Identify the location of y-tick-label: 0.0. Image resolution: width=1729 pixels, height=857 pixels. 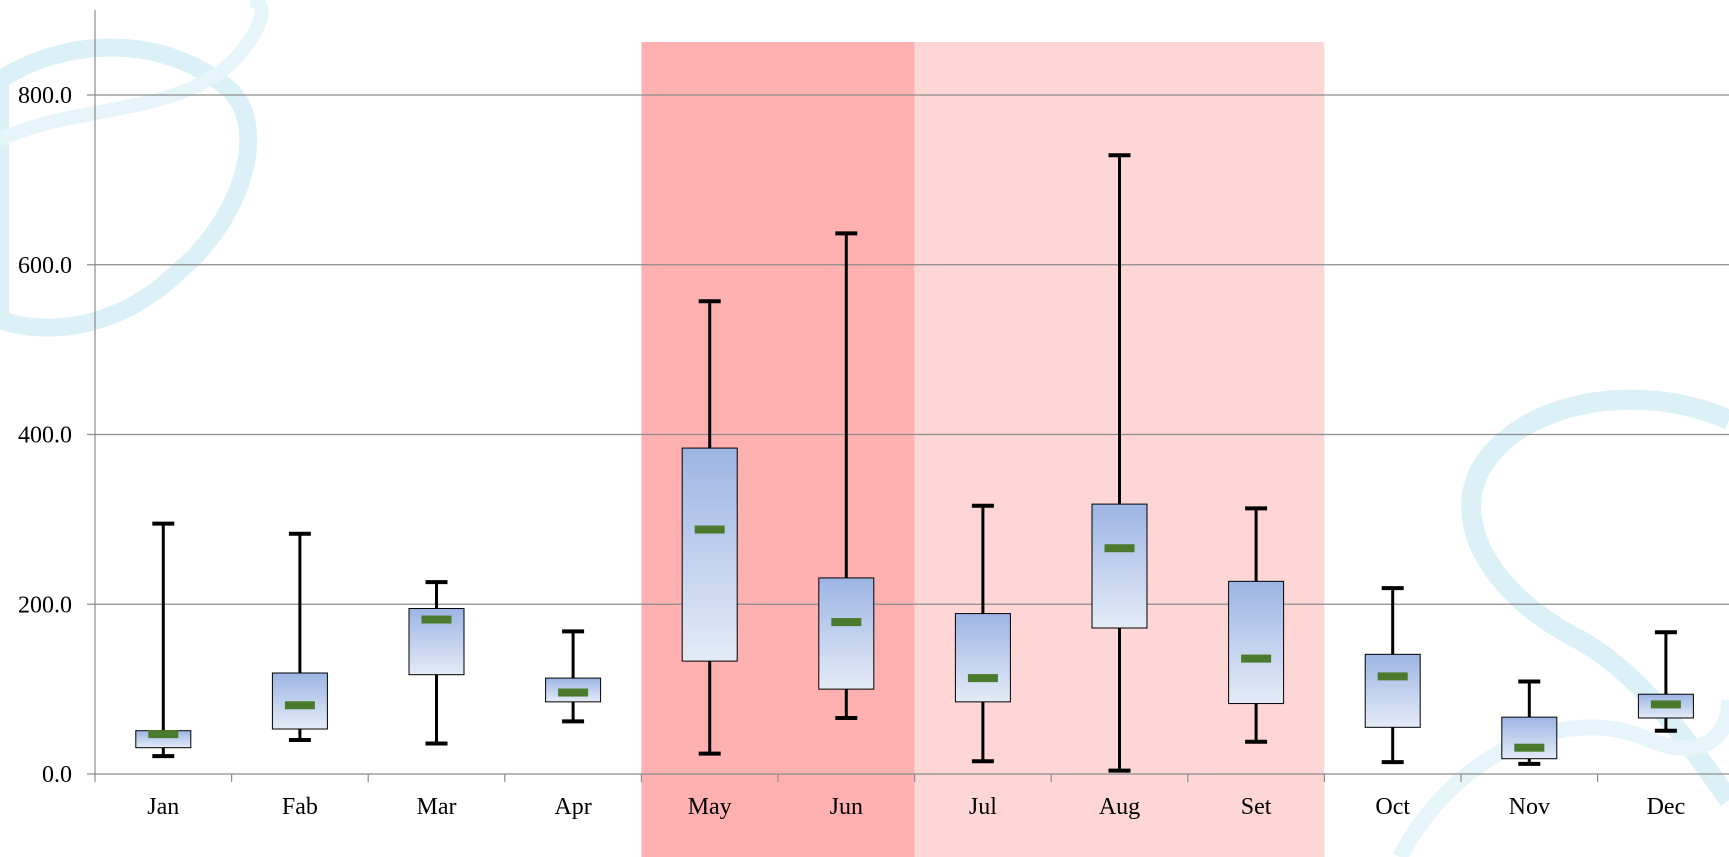
(57, 775).